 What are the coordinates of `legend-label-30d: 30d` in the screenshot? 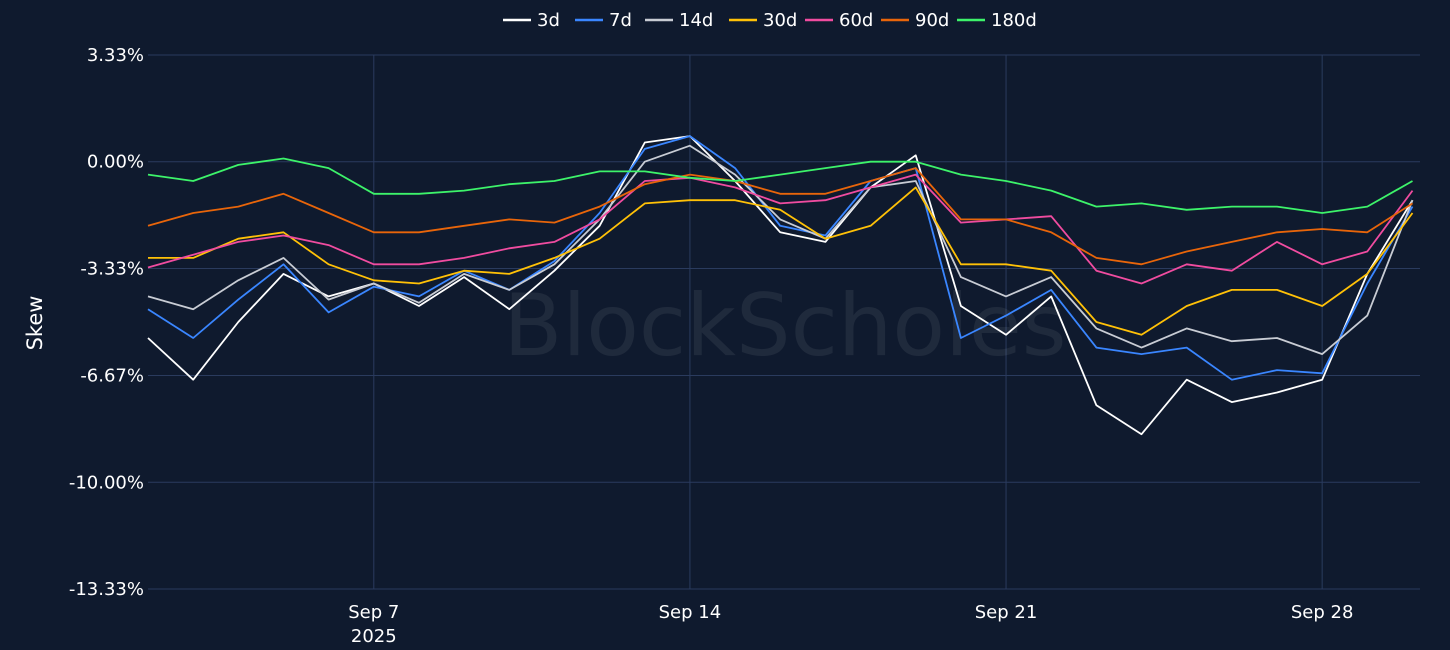 It's located at (780, 20).